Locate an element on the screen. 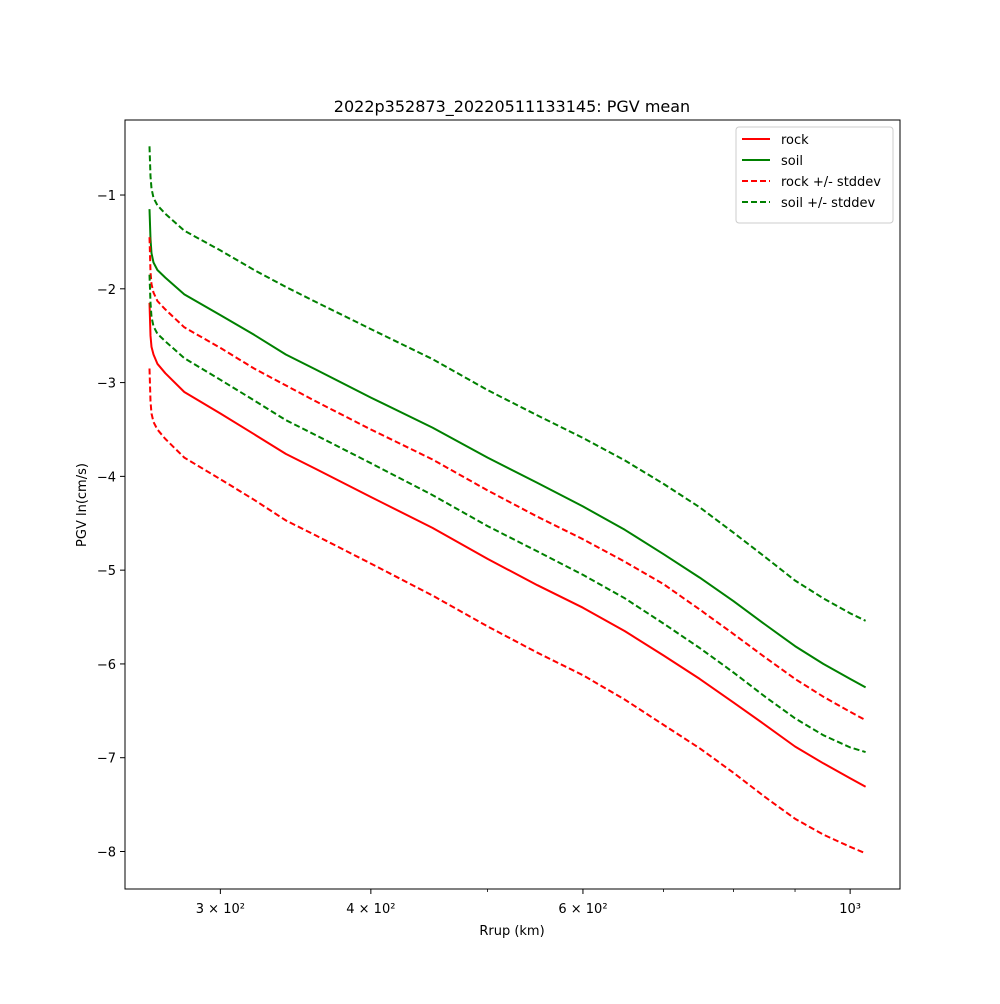 The height and width of the screenshot is (1004, 1000). legend-box is located at coordinates (814, 175).